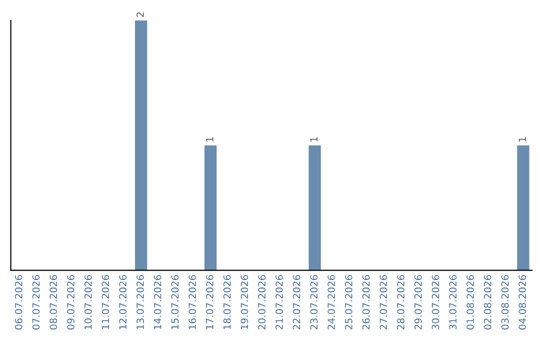 The height and width of the screenshot is (340, 540). I want to click on x-tick-label: 15.07.2026, so click(175, 302).